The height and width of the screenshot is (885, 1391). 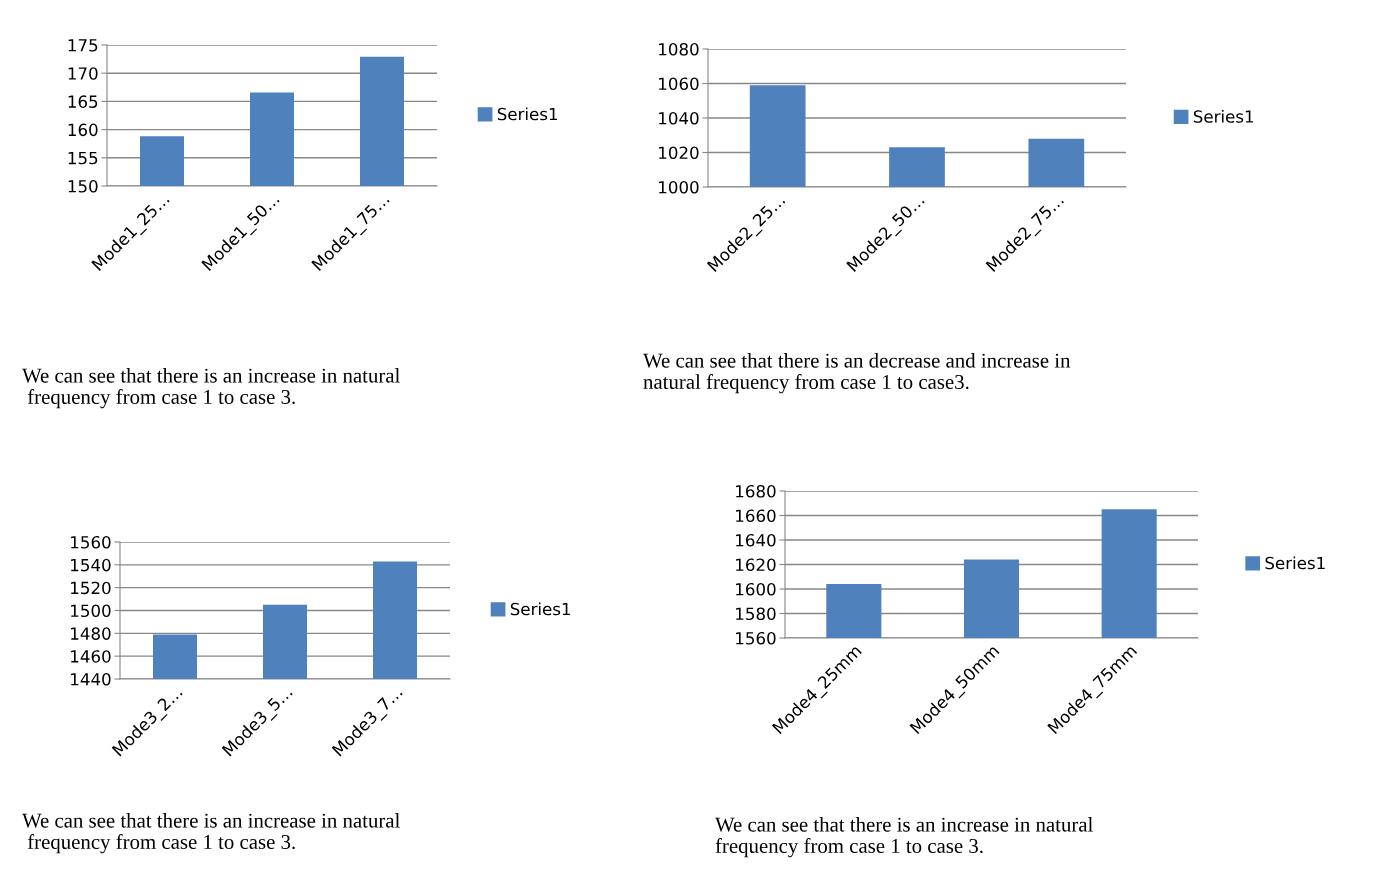 I want to click on y-tick-label: 1600, so click(x=756, y=589).